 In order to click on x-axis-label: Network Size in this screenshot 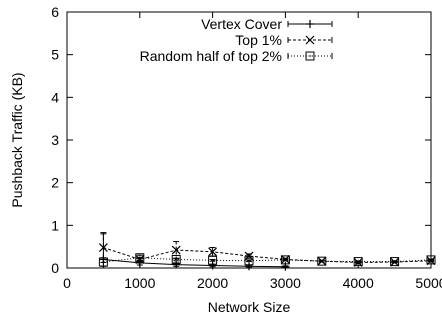, I will do `click(249, 307)`.